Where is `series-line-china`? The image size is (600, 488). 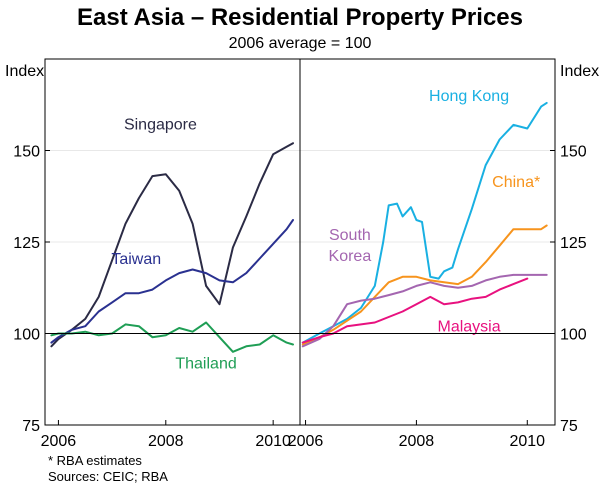
series-line-china is located at coordinates (424, 285).